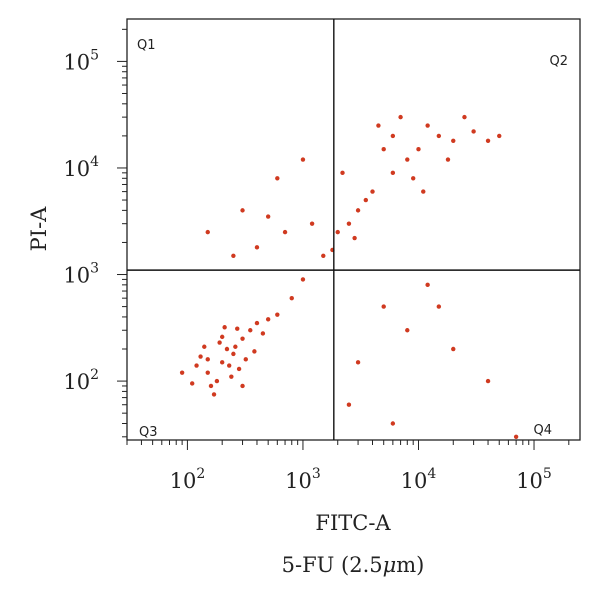 This screenshot has height=601, width=600. I want to click on x-axis-title: FITC-A, so click(353, 523).